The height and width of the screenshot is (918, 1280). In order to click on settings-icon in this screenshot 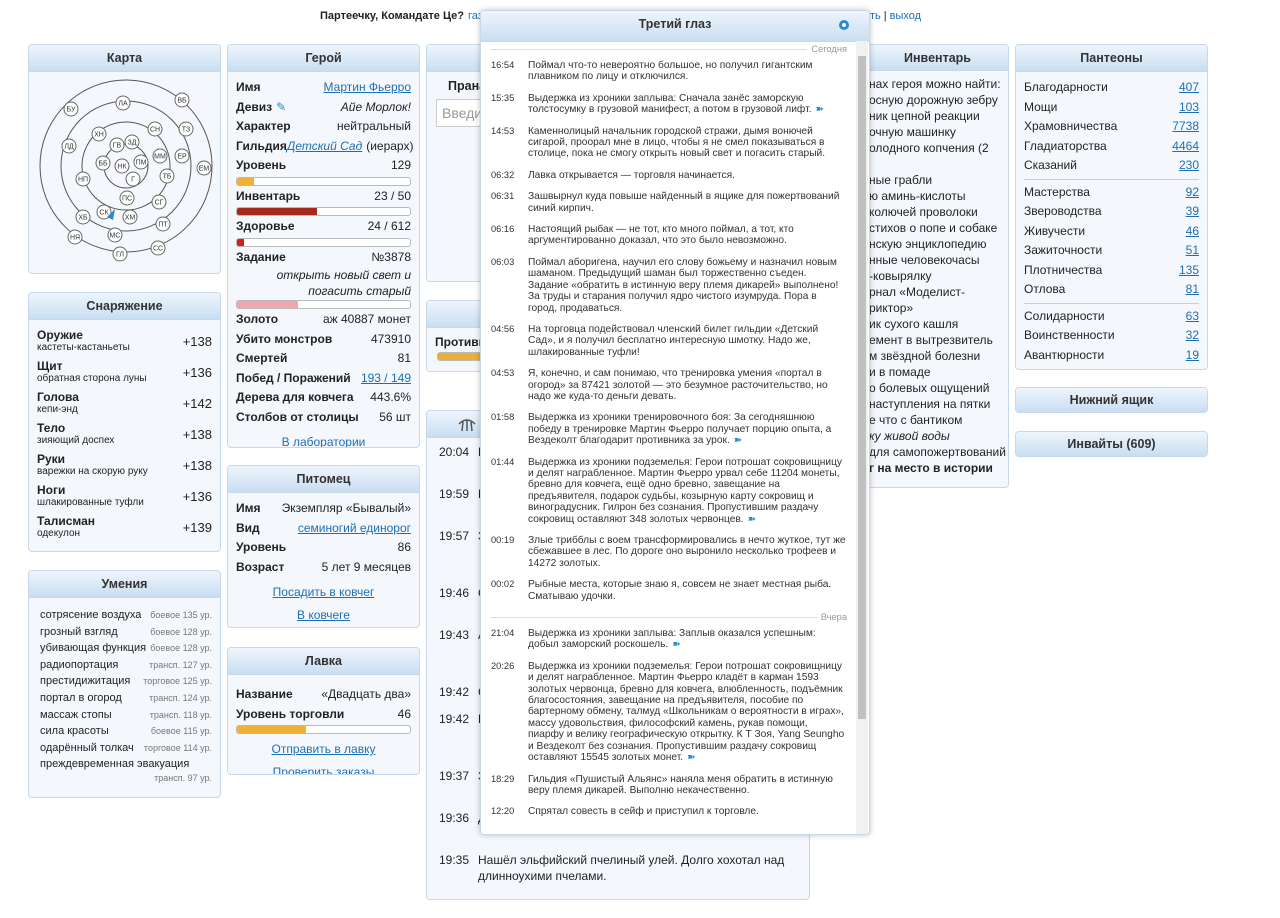, I will do `click(844, 25)`.